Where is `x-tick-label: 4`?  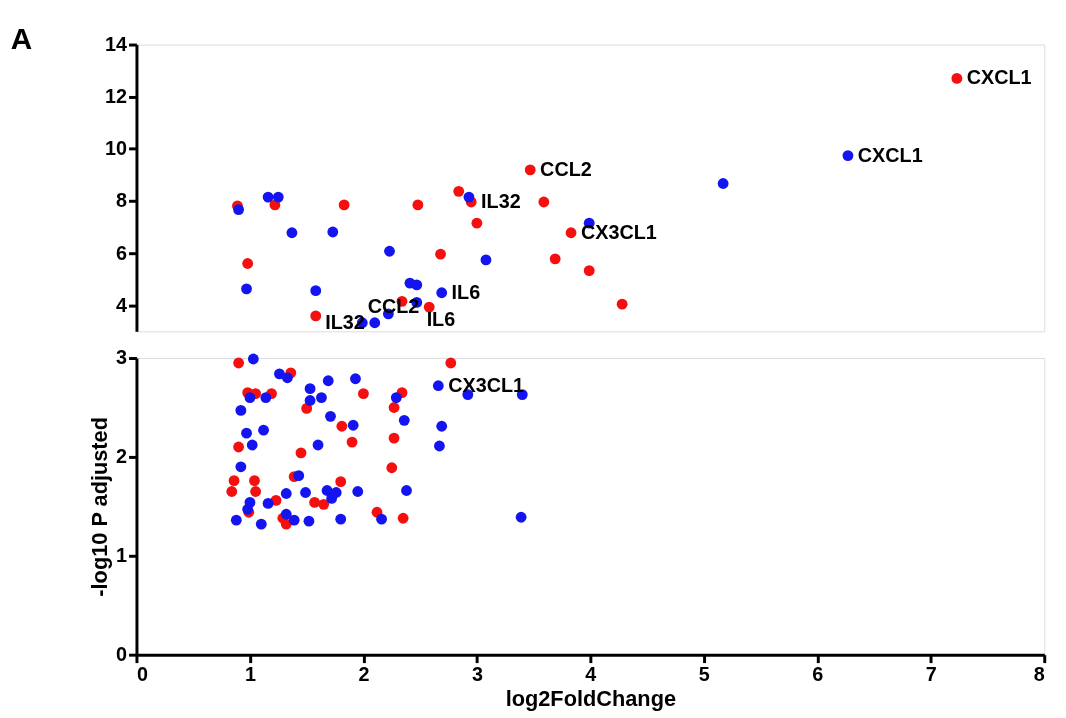 x-tick-label: 4 is located at coordinates (591, 673).